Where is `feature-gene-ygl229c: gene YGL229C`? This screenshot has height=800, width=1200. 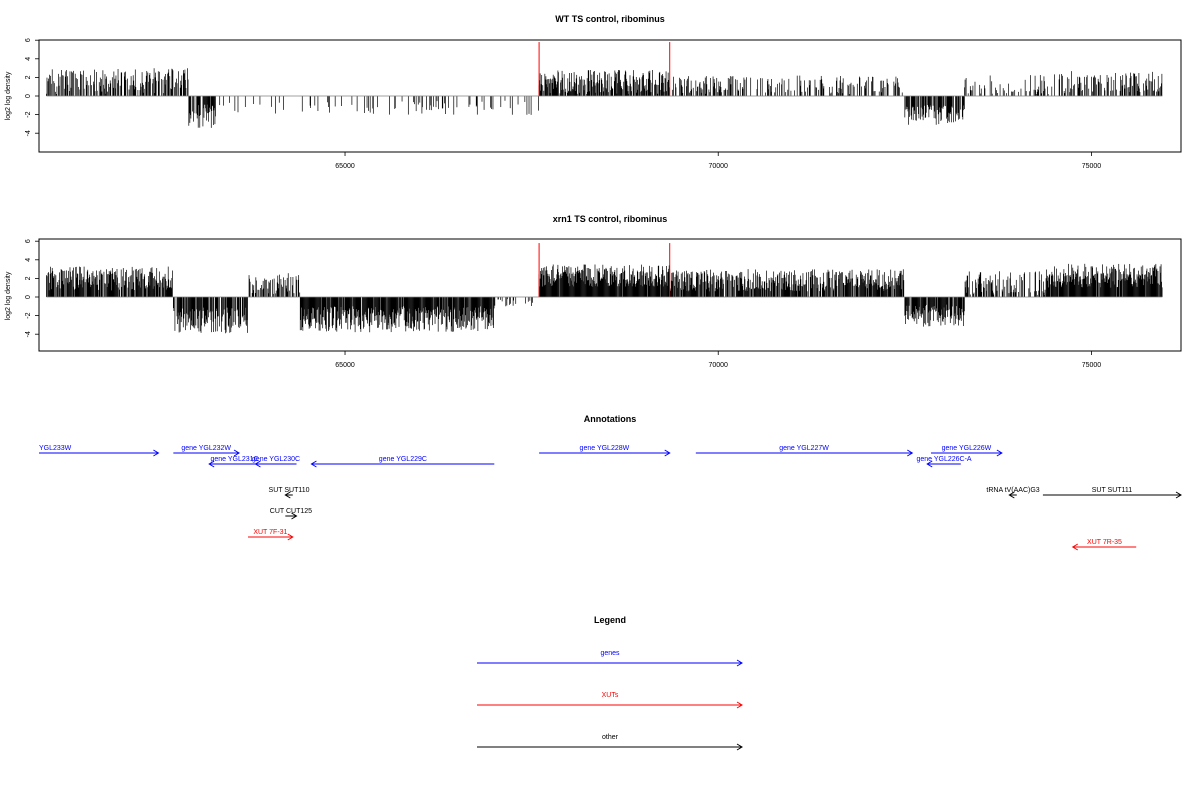
feature-gene-ygl229c: gene YGL229C is located at coordinates (402, 462).